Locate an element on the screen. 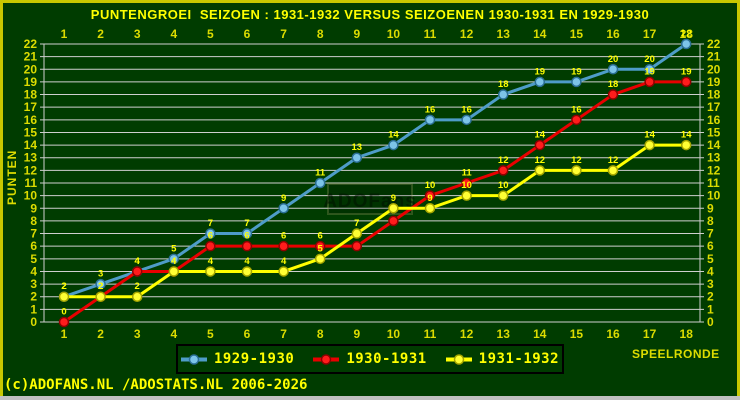  x-axis-title: SPEELRONDE is located at coordinates (676, 354).